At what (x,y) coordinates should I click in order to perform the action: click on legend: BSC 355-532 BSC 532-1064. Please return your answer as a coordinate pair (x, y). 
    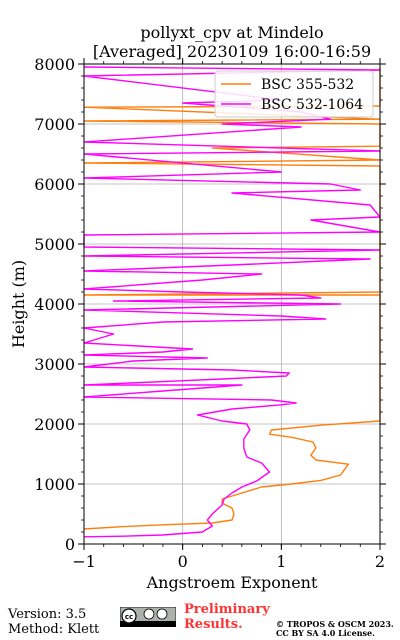
    Looking at the image, I should click on (294, 94).